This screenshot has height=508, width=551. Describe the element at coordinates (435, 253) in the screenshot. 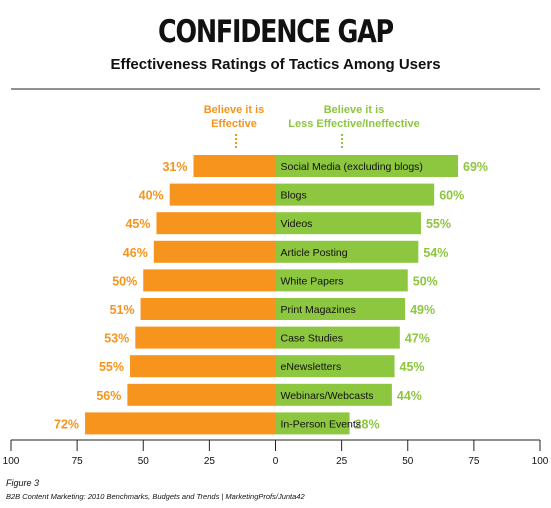

I see `data-label-less-effective: 54%` at that location.